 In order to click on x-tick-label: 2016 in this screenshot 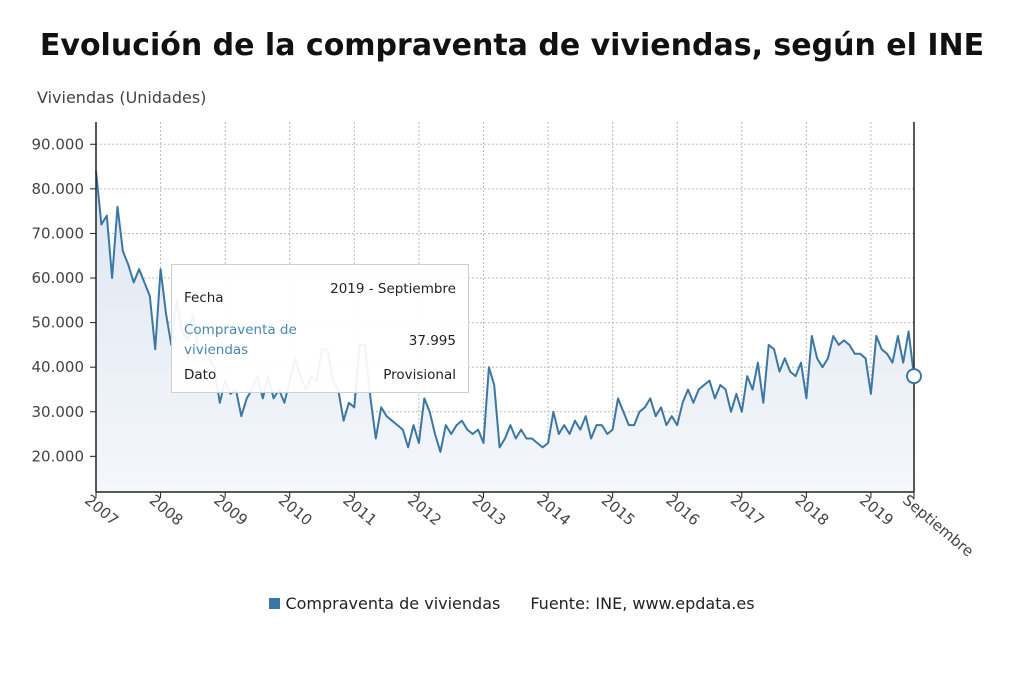, I will do `click(682, 510)`.